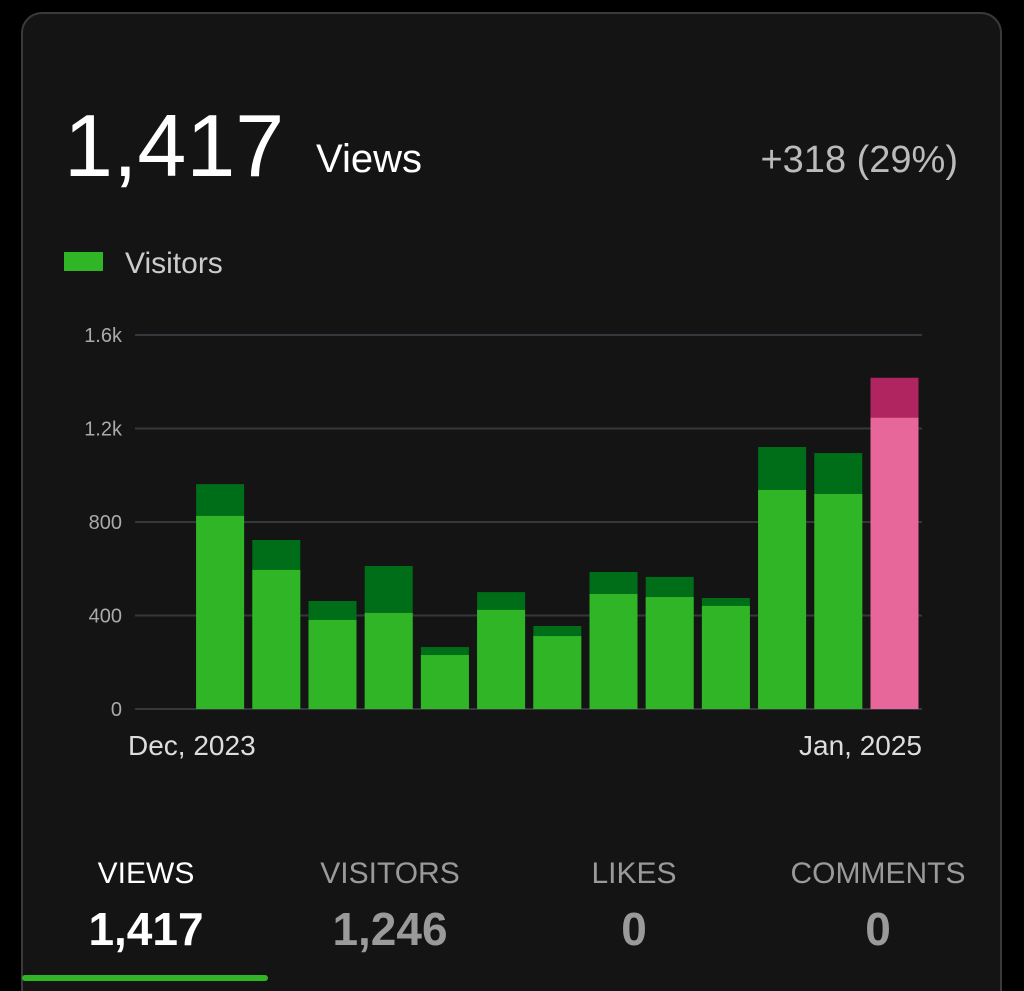  What do you see at coordinates (174, 263) in the screenshot?
I see `legend-label: Visitors` at bounding box center [174, 263].